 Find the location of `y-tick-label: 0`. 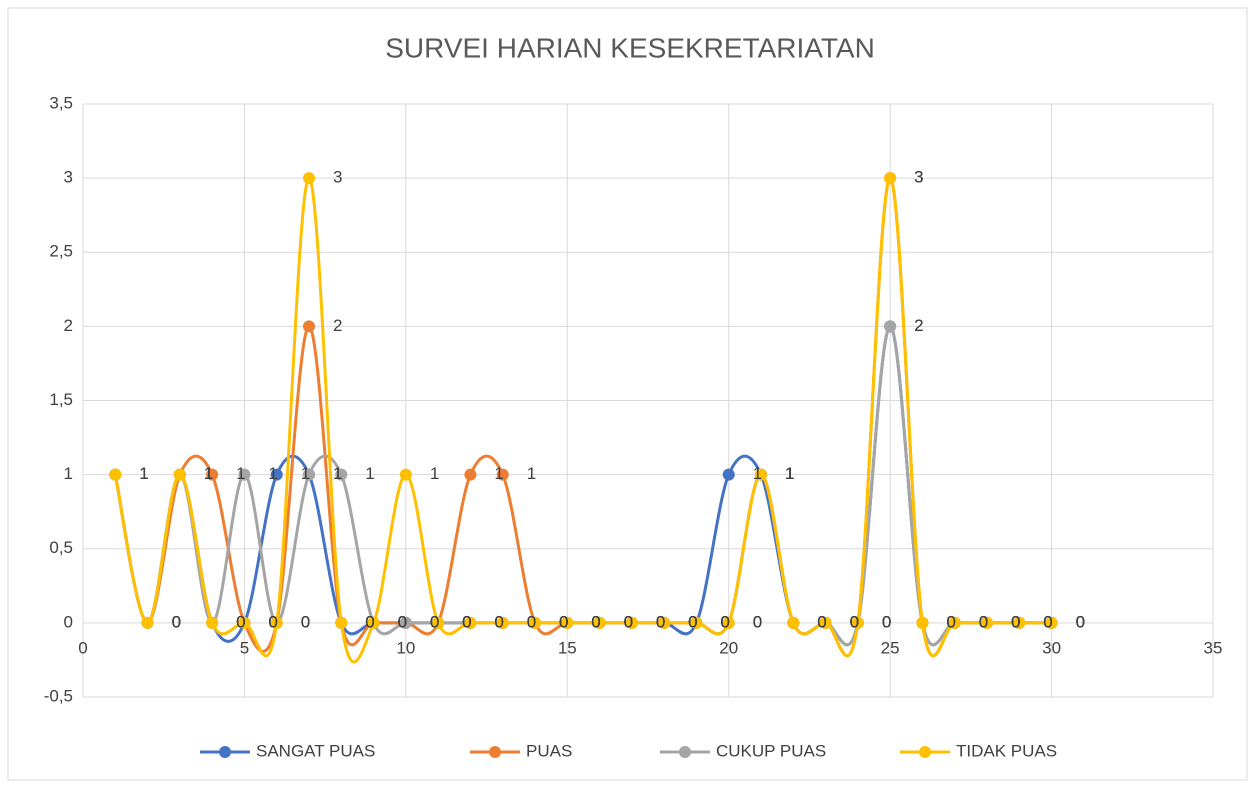

y-tick-label: 0 is located at coordinates (68, 621).